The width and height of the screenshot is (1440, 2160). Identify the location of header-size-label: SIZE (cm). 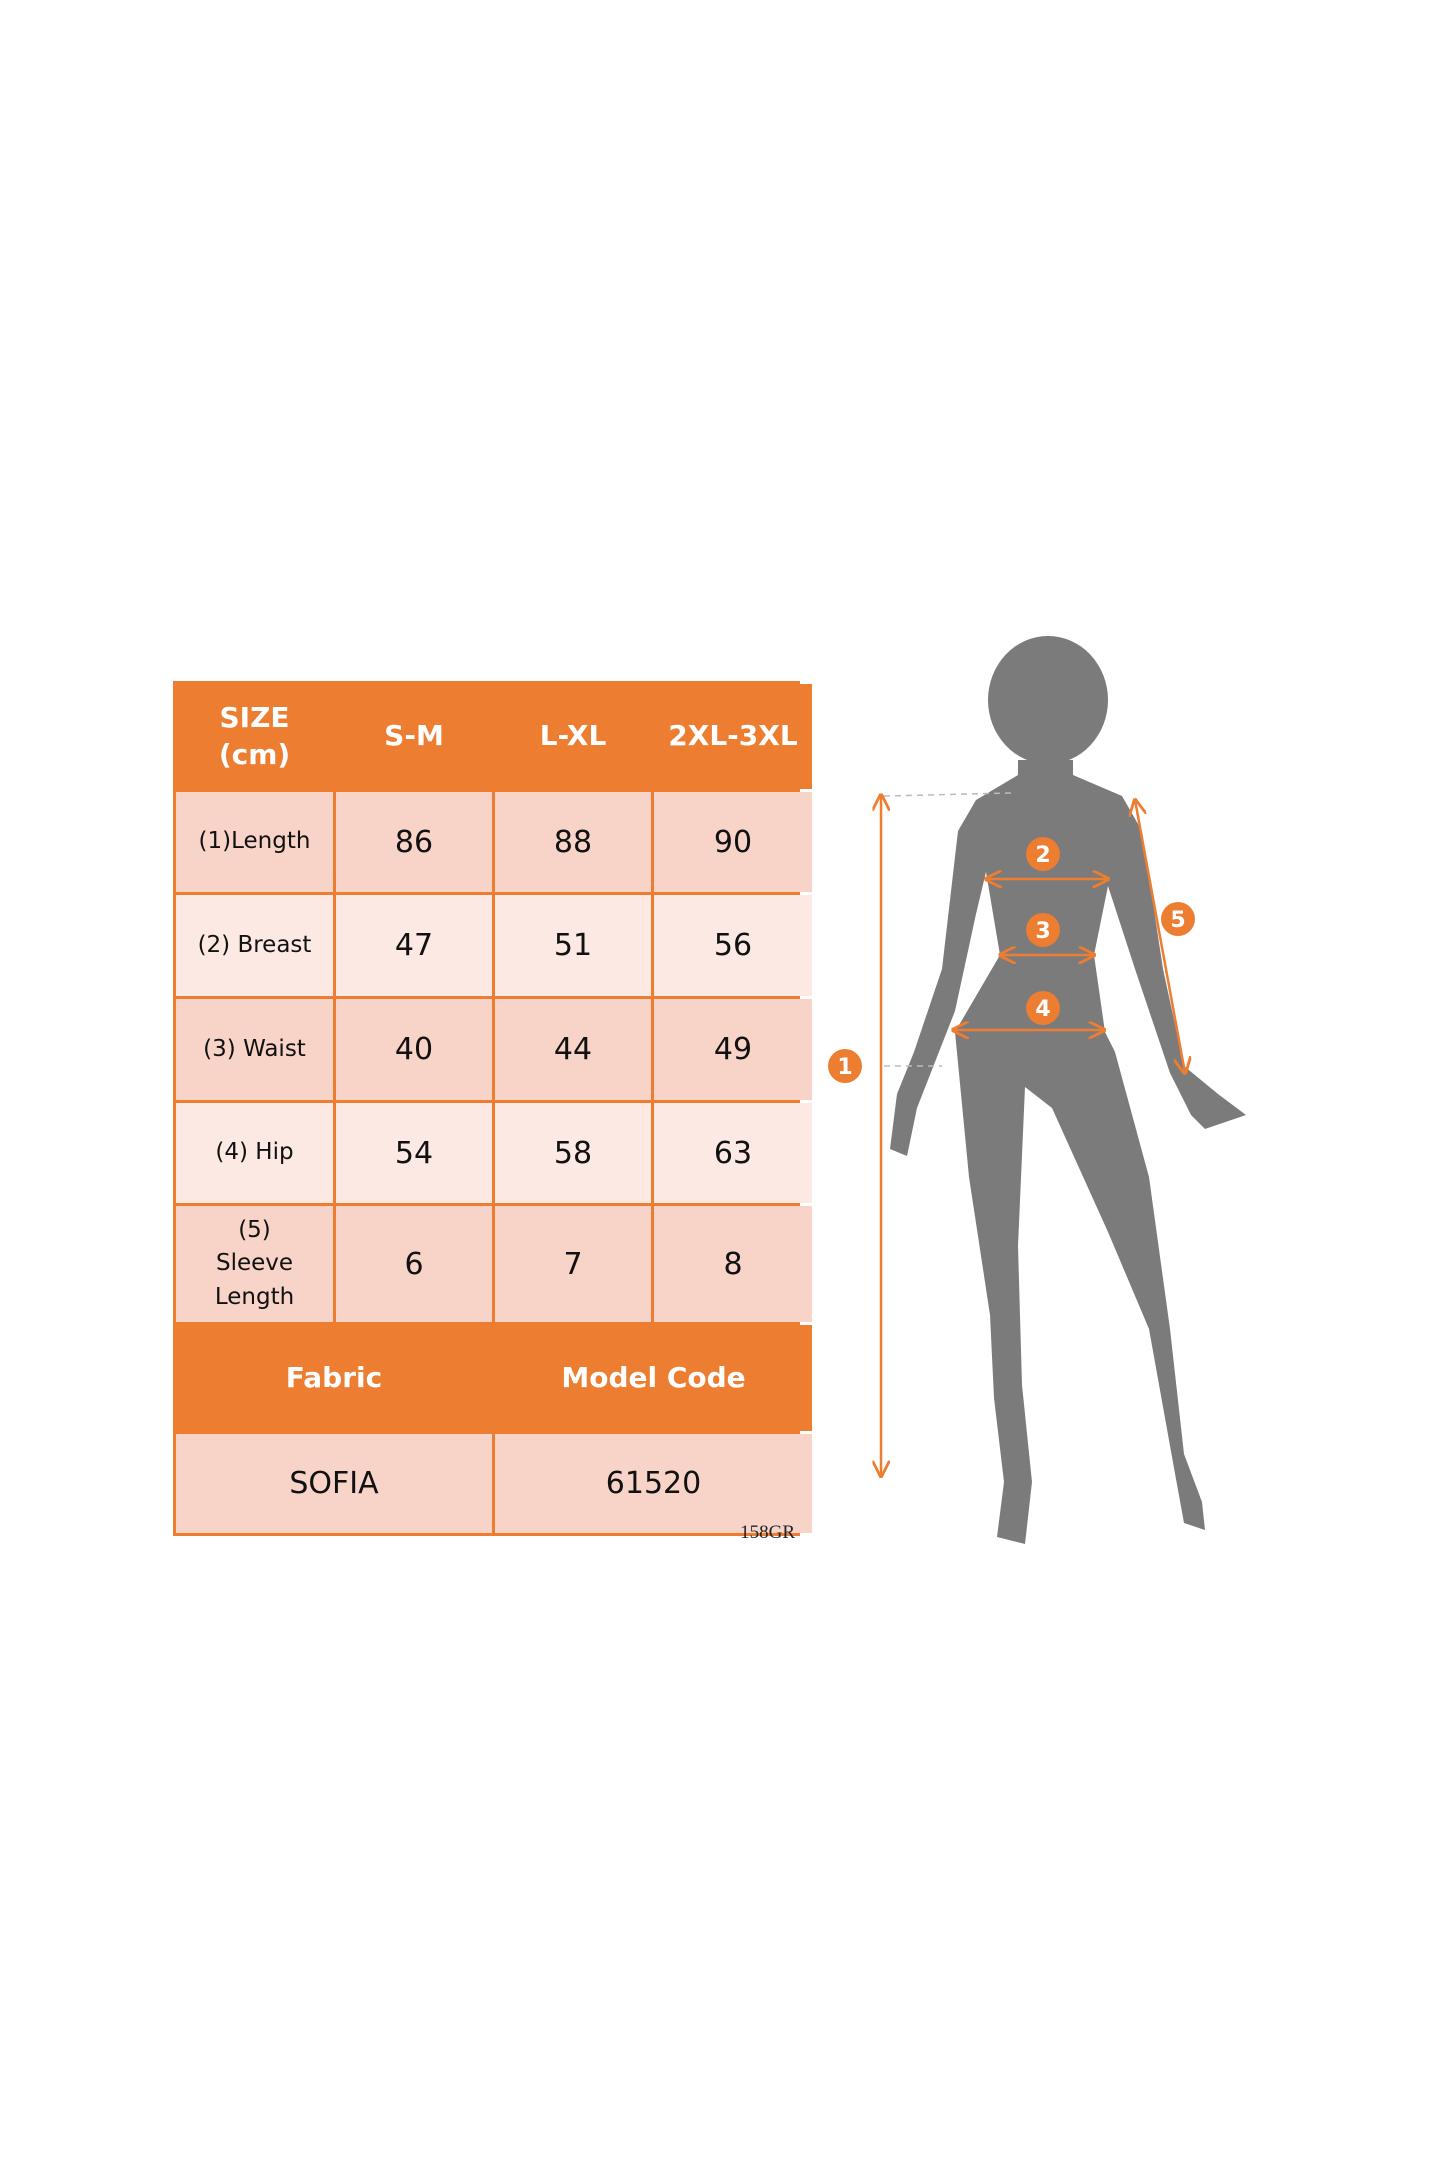
(254, 736).